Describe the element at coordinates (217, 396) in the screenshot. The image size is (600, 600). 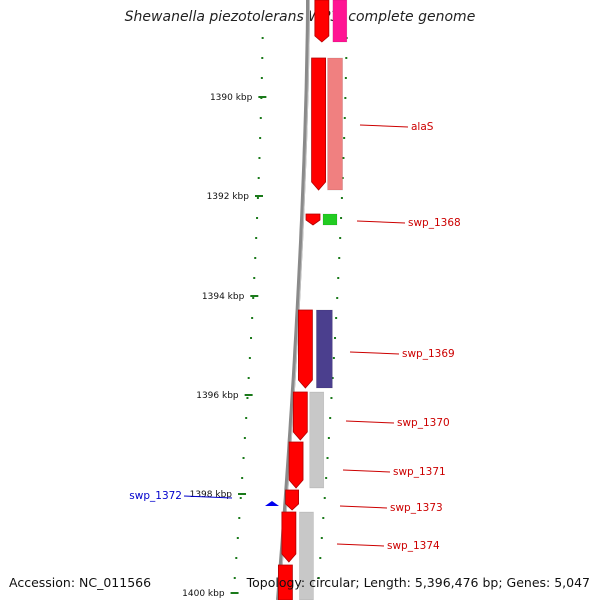
I see `scale-tick-label: 1396 kbp` at that location.